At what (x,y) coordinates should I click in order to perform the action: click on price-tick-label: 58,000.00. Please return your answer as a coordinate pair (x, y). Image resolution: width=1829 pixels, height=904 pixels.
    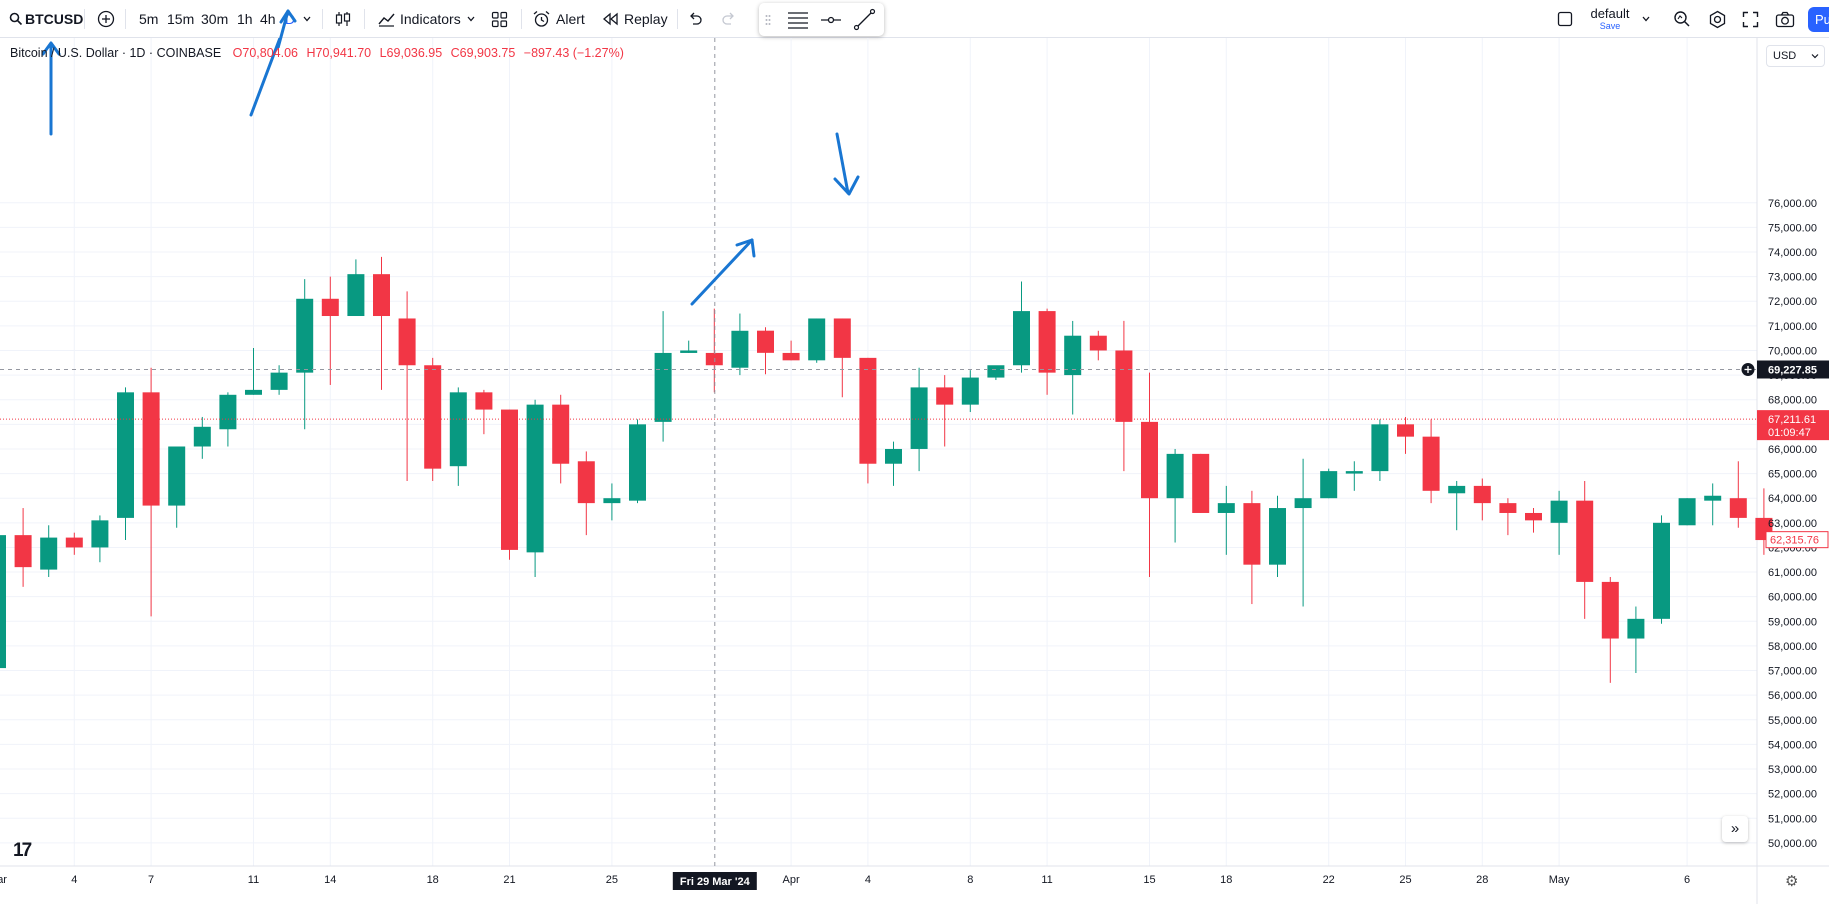
    Looking at the image, I should click on (1792, 647).